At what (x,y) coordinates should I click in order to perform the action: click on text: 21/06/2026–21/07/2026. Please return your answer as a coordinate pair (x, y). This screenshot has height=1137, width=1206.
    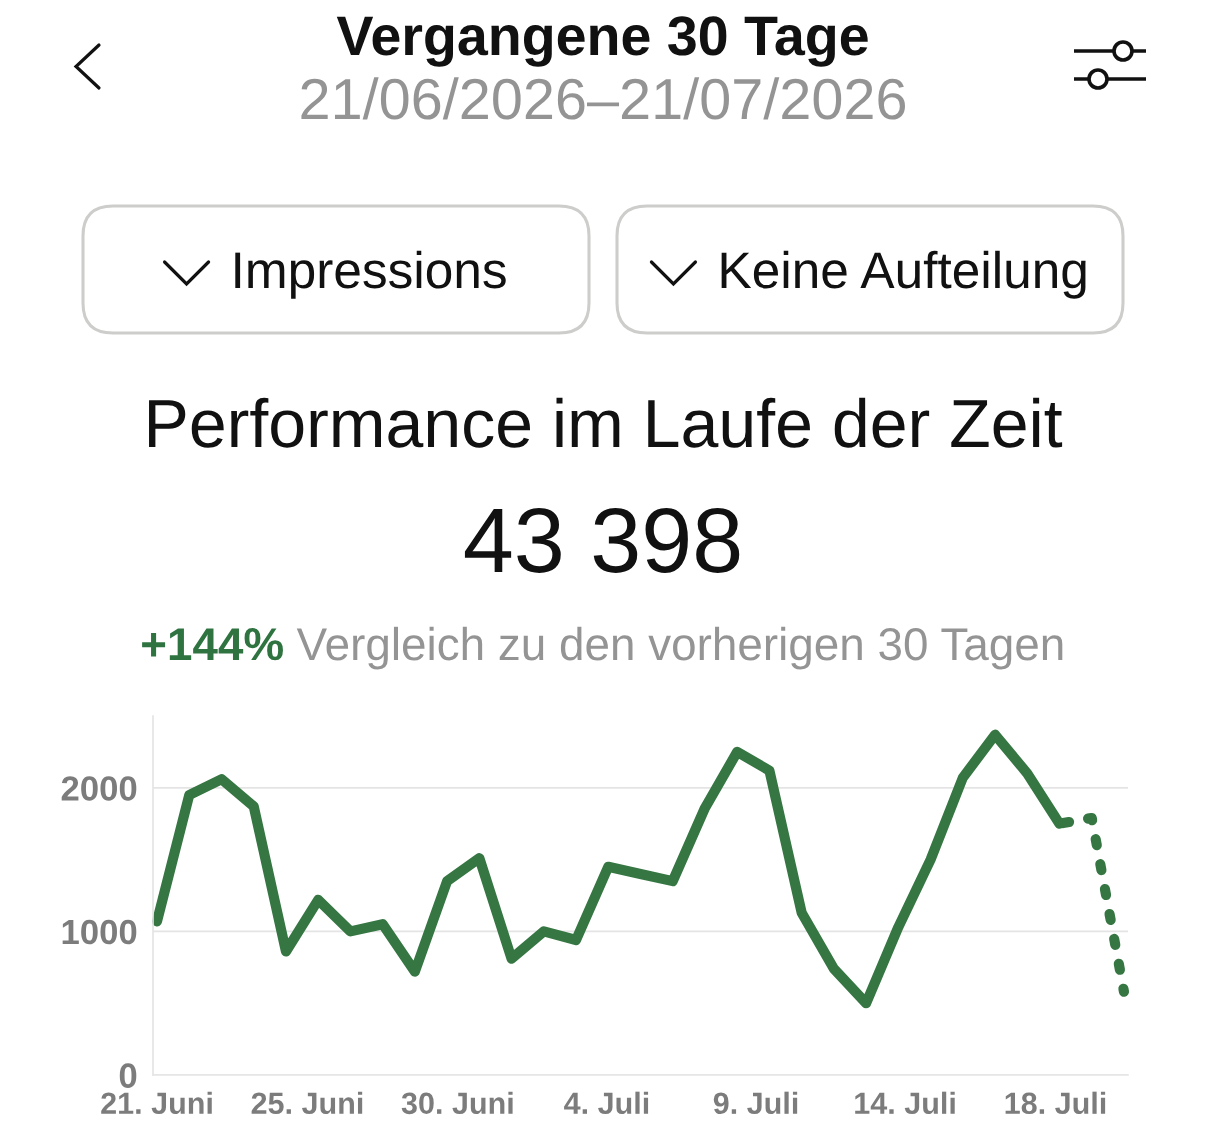
    Looking at the image, I should click on (603, 98).